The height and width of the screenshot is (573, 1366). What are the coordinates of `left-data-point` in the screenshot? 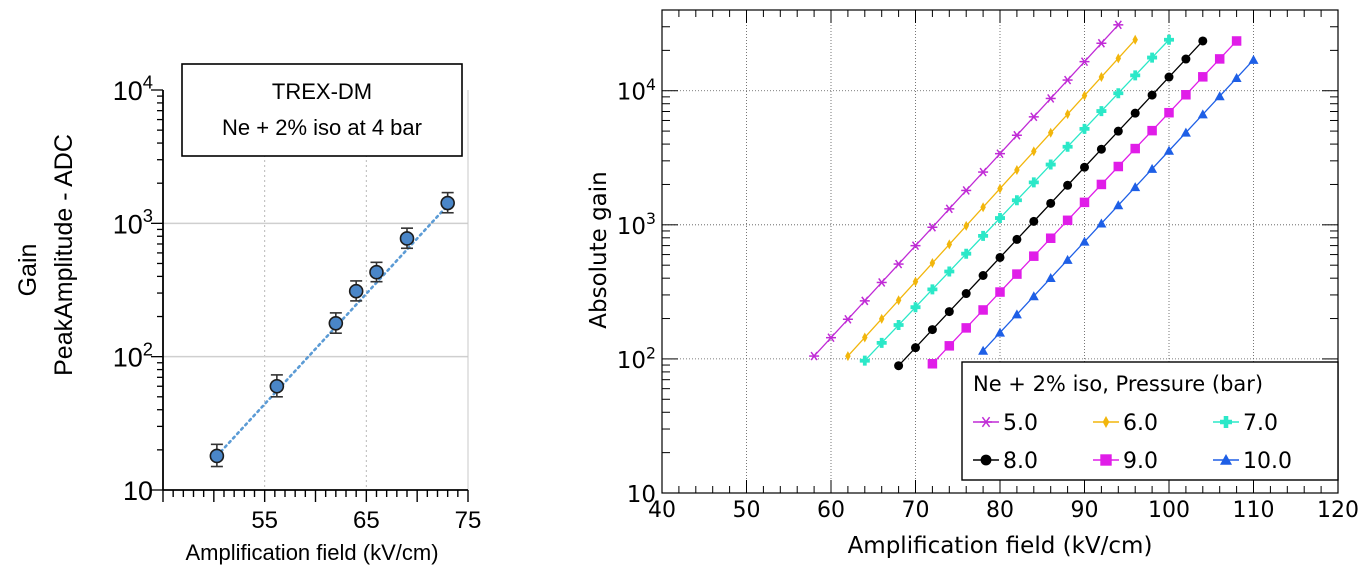 It's located at (336, 323).